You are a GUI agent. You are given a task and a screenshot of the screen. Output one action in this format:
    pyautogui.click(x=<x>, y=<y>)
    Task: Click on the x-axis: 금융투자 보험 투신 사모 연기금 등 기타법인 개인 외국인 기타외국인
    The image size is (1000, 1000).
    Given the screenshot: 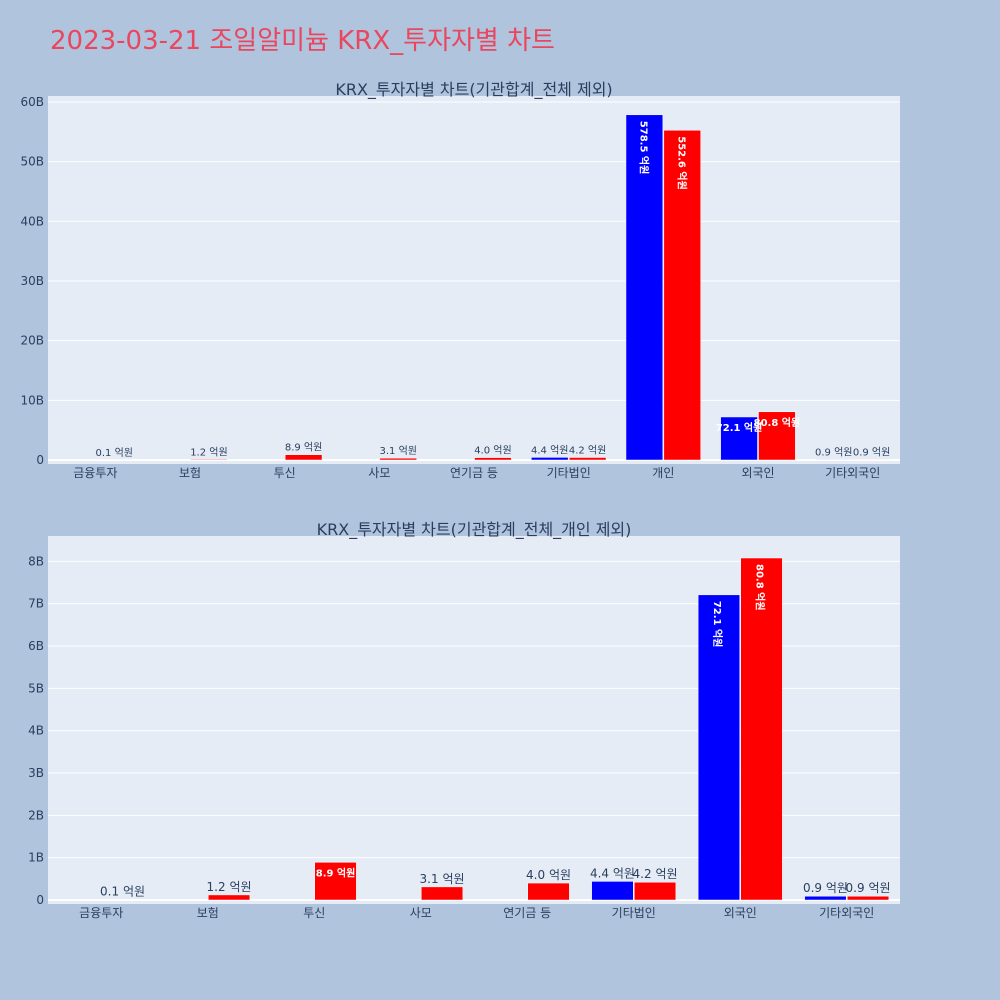 What is the action you would take?
    pyautogui.click(x=476, y=473)
    